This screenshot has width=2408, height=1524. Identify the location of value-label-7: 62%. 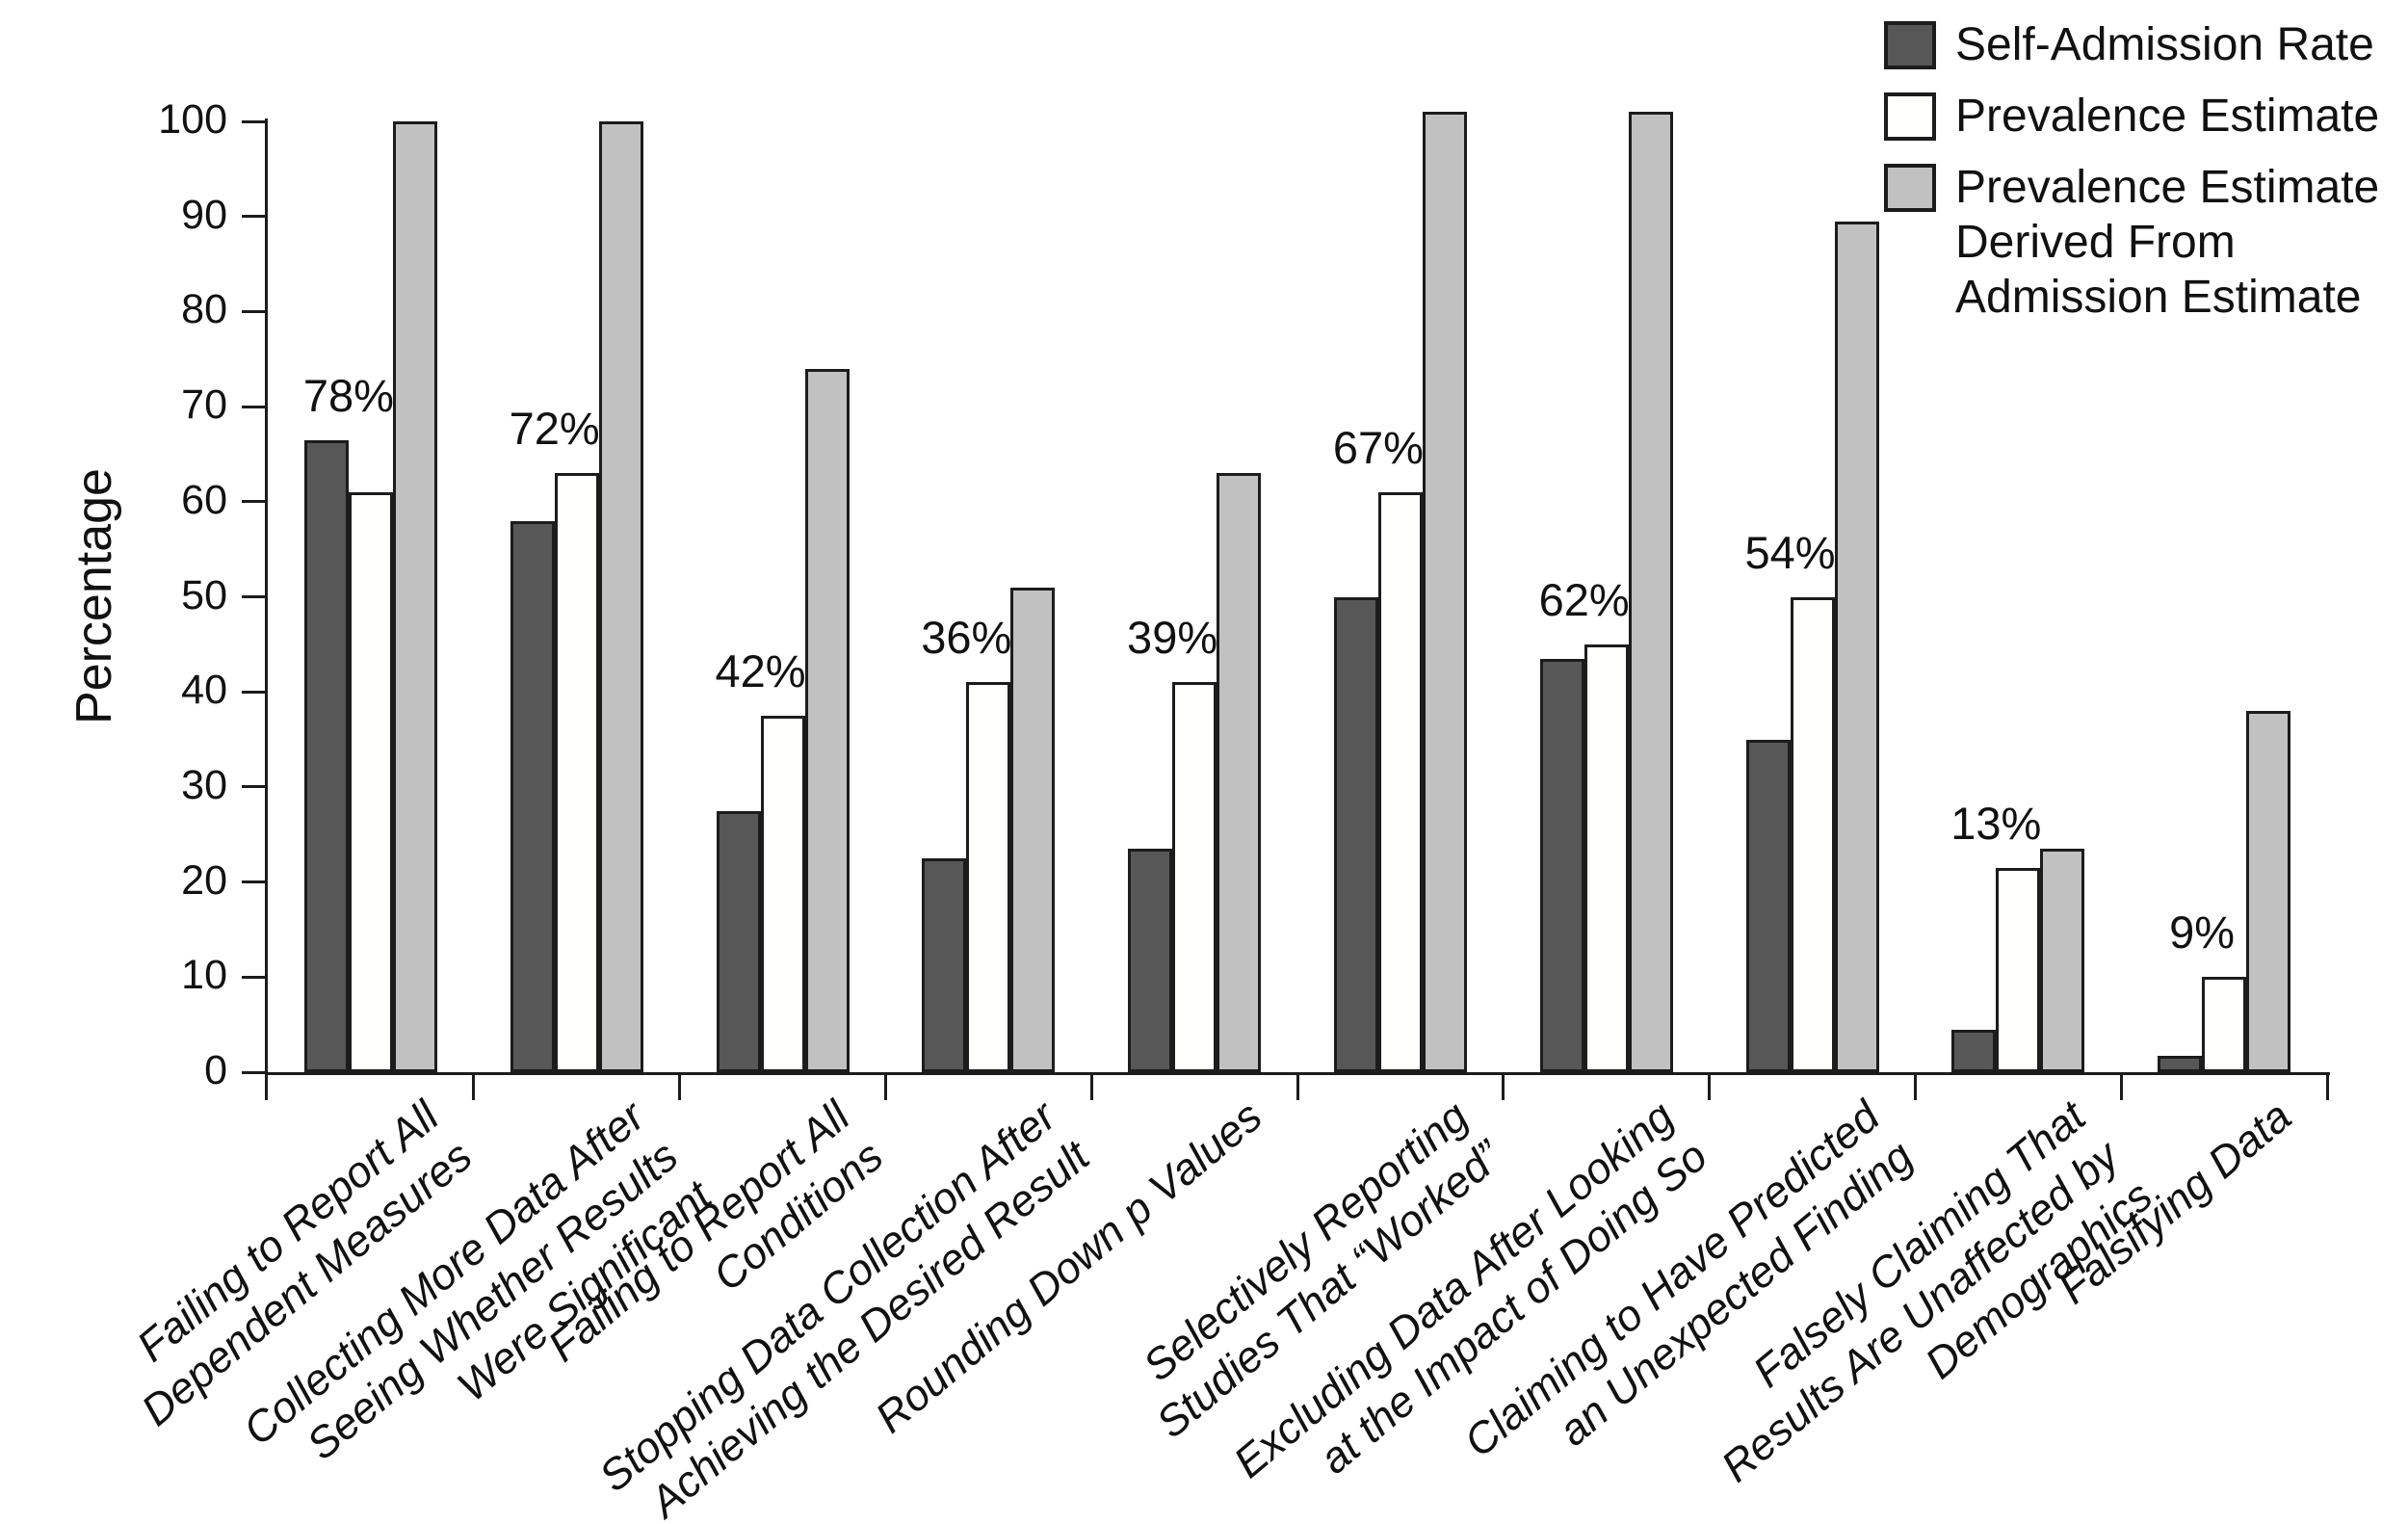
(1584, 599).